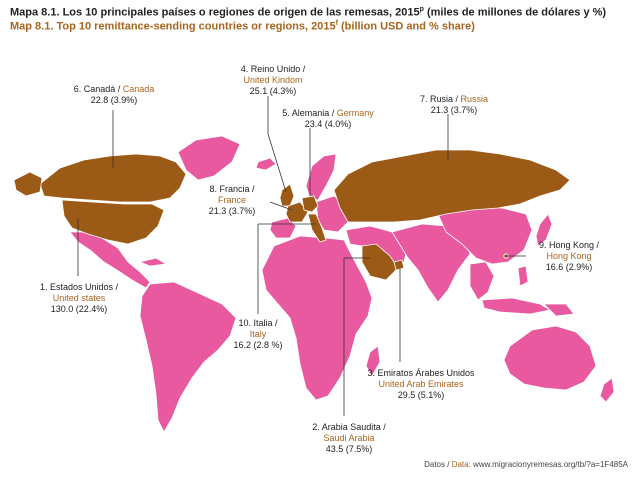 This screenshot has height=480, width=640. What do you see at coordinates (516, 306) in the screenshot?
I see `indonesia-shape` at bounding box center [516, 306].